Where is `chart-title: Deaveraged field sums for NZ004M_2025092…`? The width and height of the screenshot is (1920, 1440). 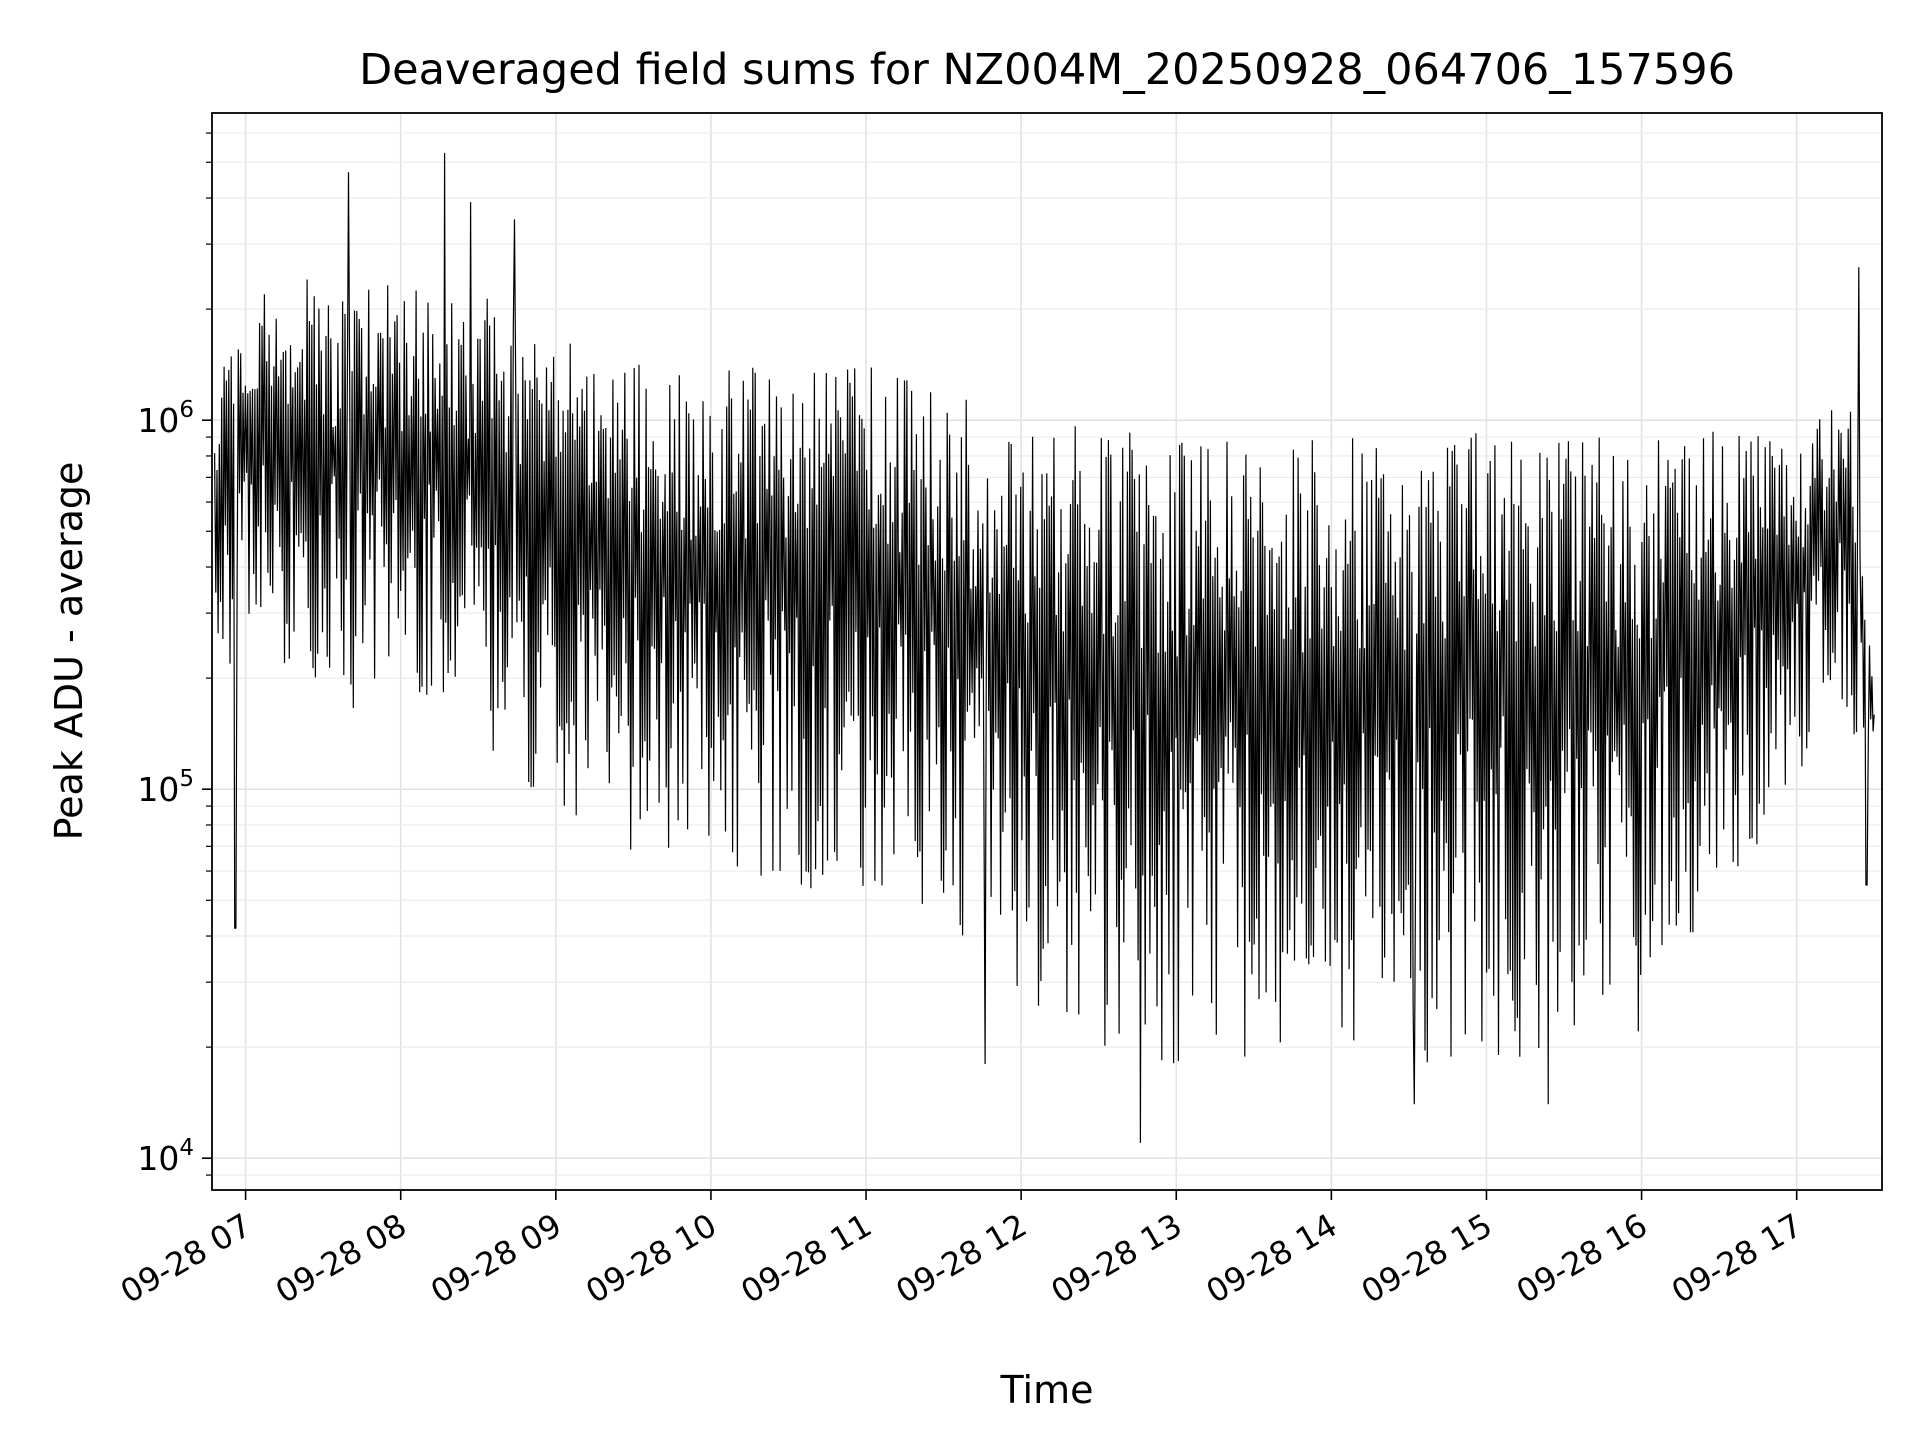
chart-title: Deaveraged field sums for NZ004M_2025092… is located at coordinates (1047, 70).